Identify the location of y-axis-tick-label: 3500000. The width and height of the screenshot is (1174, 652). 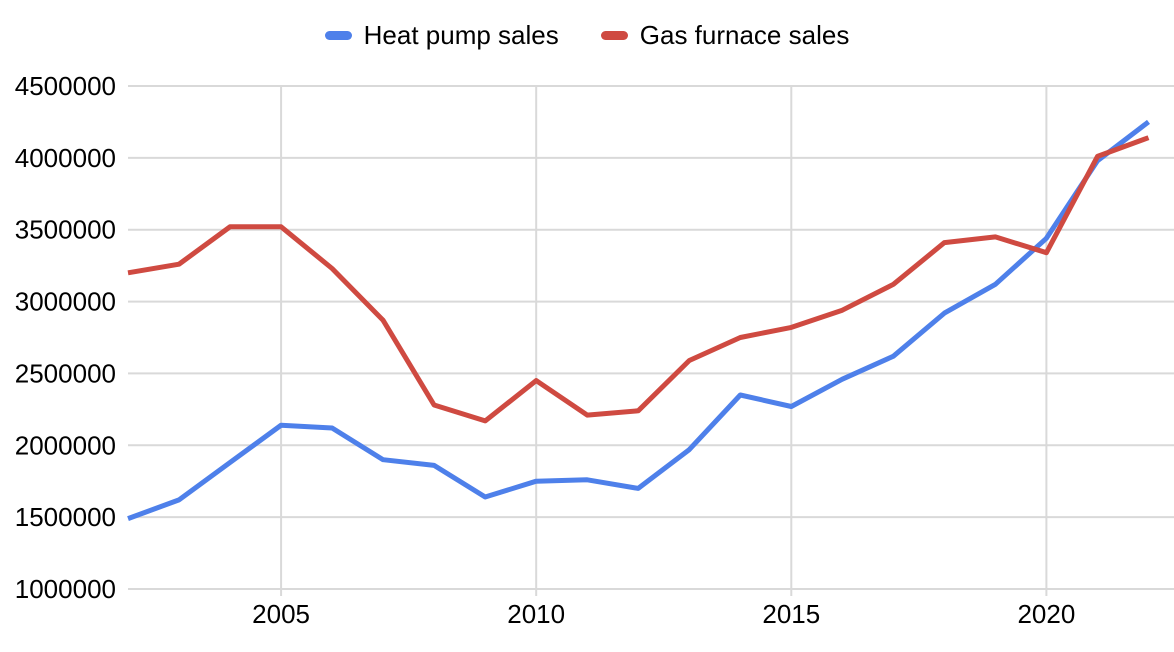
(65, 230).